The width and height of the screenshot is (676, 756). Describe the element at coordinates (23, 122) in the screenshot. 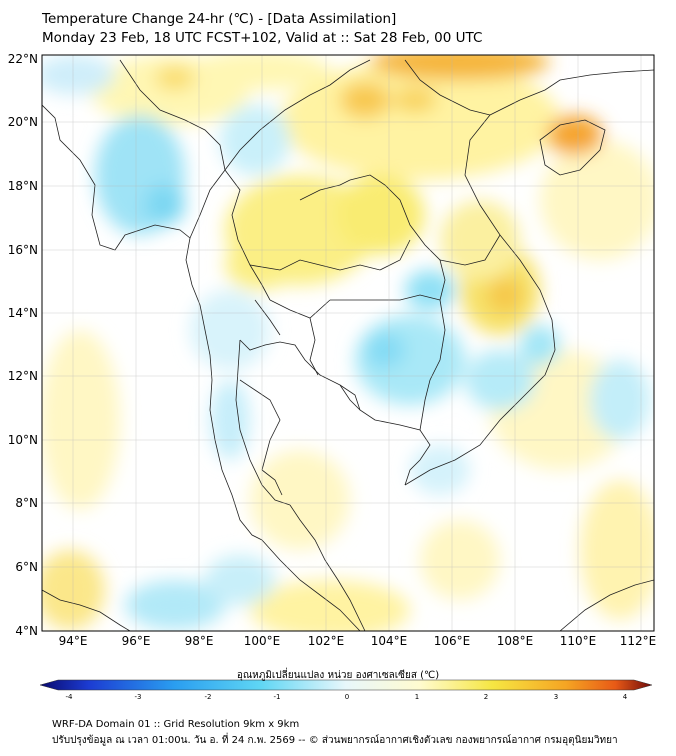

I see `lat-label: 20°N` at that location.